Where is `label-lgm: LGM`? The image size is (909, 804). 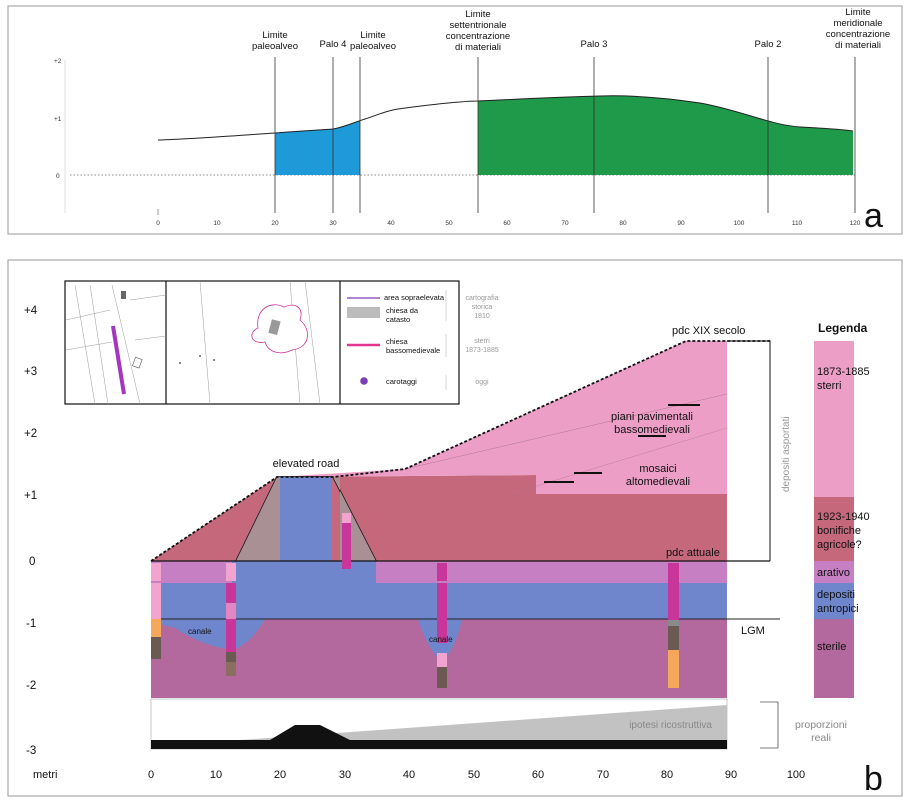 label-lgm: LGM is located at coordinates (753, 631).